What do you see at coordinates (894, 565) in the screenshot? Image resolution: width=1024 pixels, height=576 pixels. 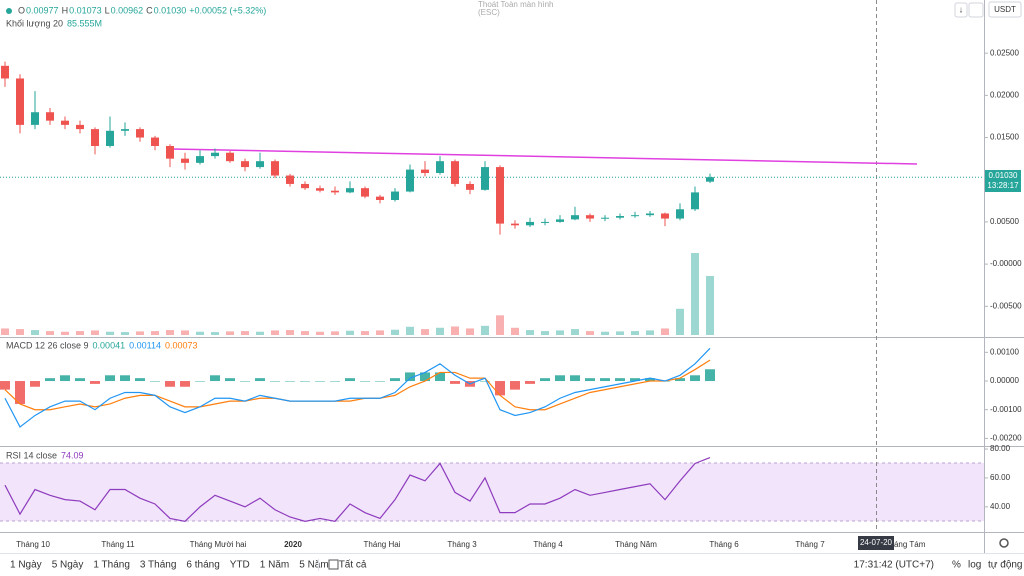 I see `clock: 17:31:42 (UTC+7)` at bounding box center [894, 565].